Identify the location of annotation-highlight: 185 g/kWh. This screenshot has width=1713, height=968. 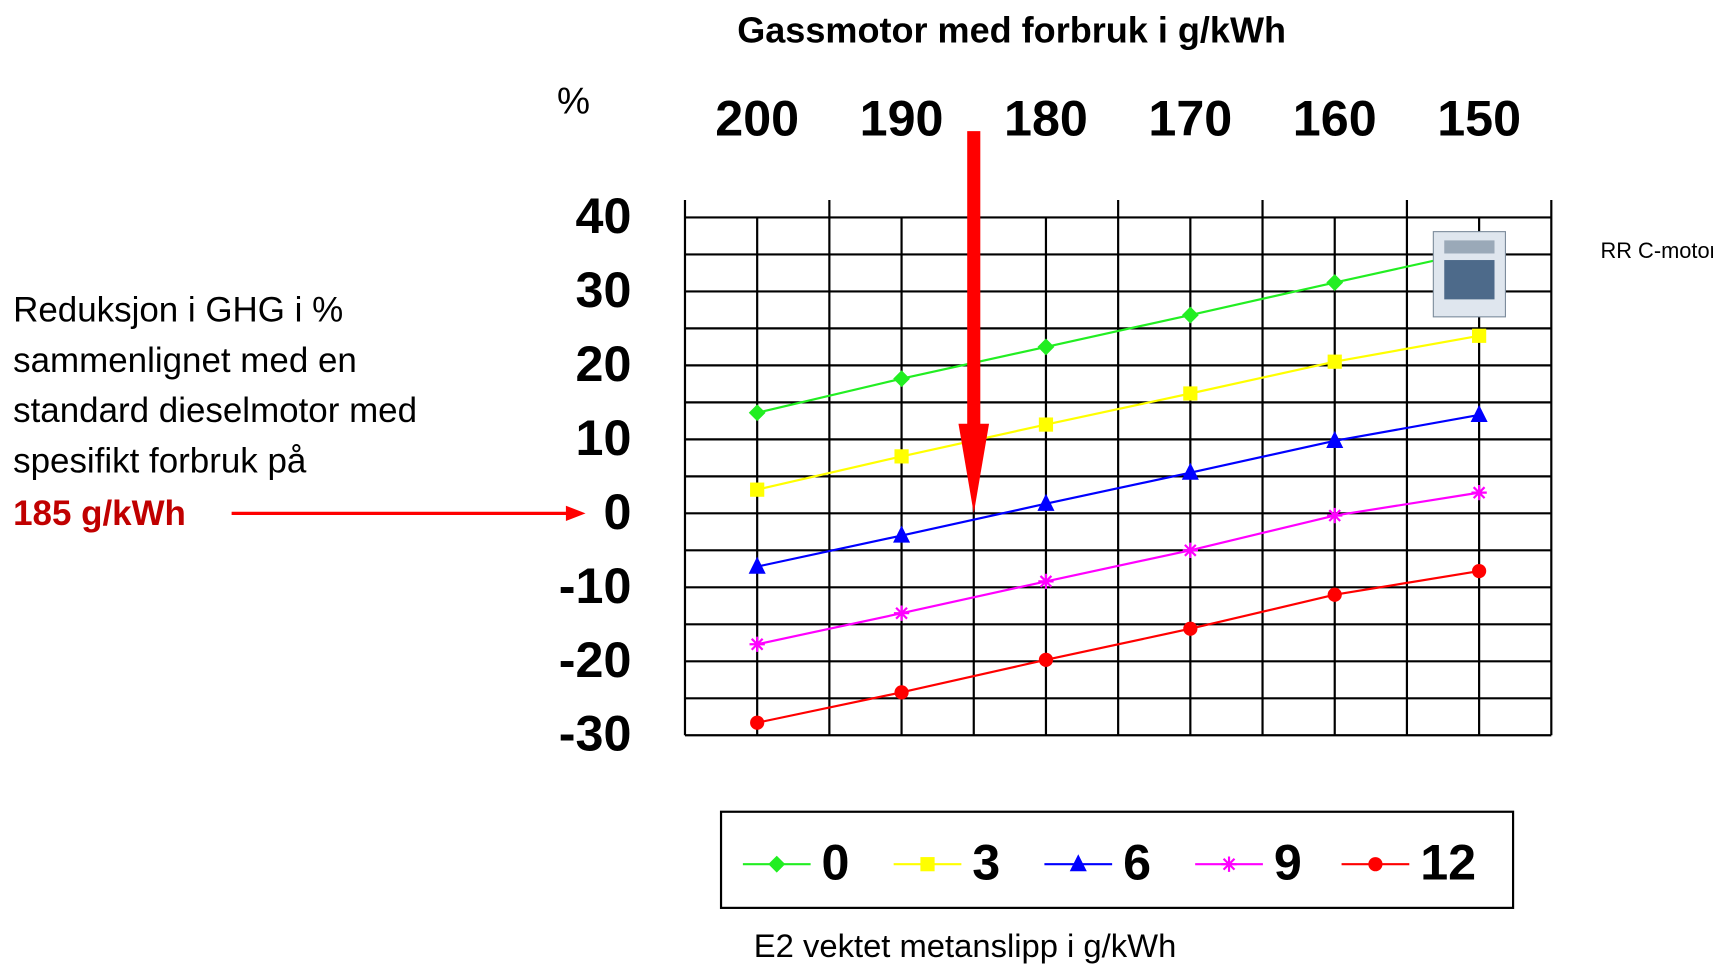
(99, 513).